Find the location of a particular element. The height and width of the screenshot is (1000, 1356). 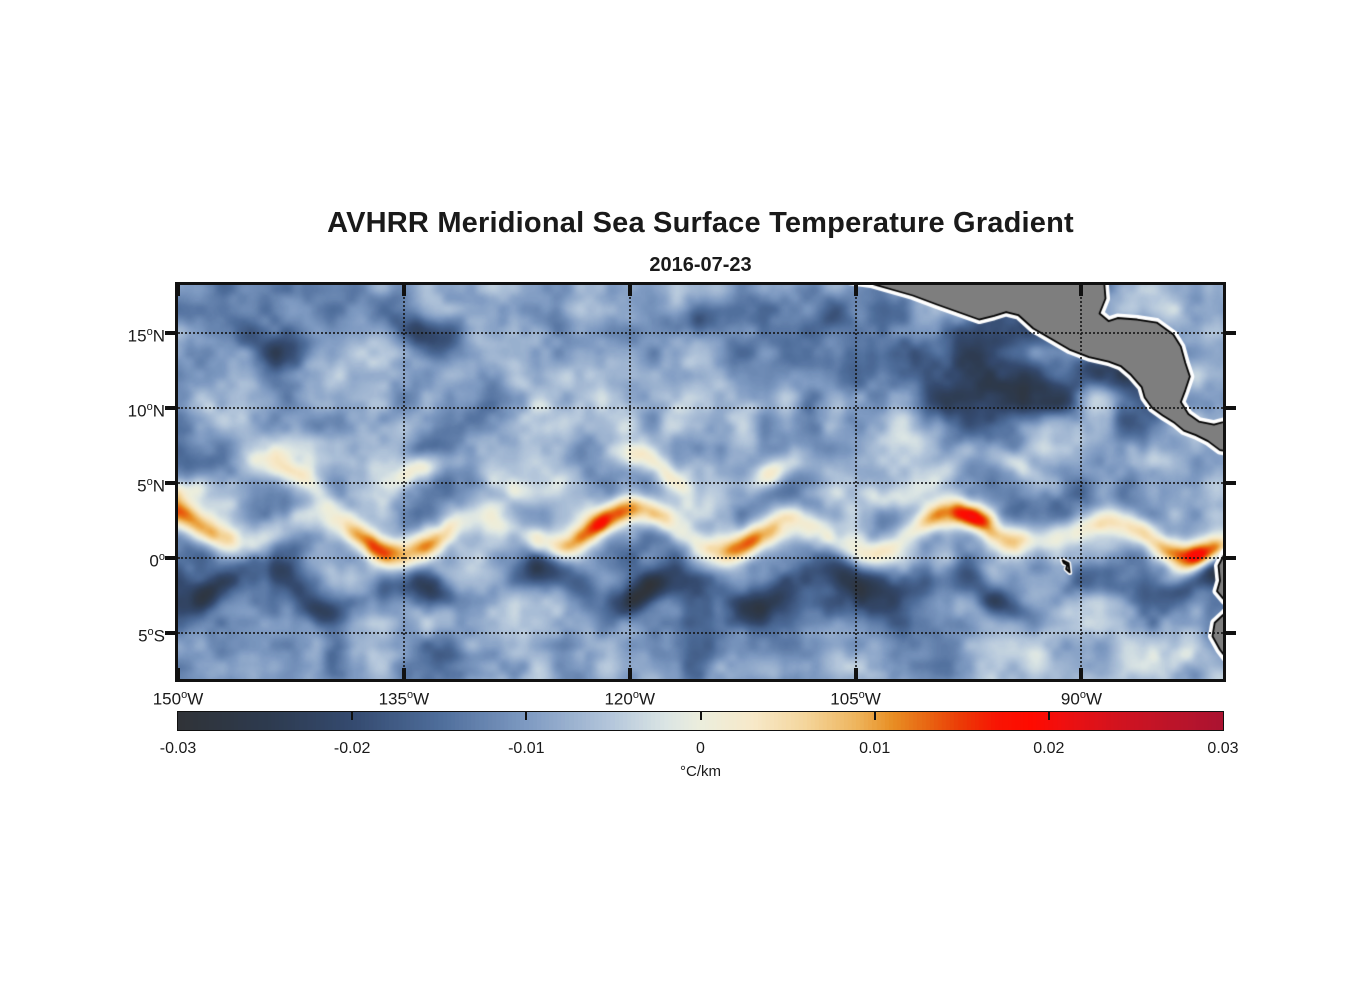

y-axis-tick-label: 0o is located at coordinates (157, 561).